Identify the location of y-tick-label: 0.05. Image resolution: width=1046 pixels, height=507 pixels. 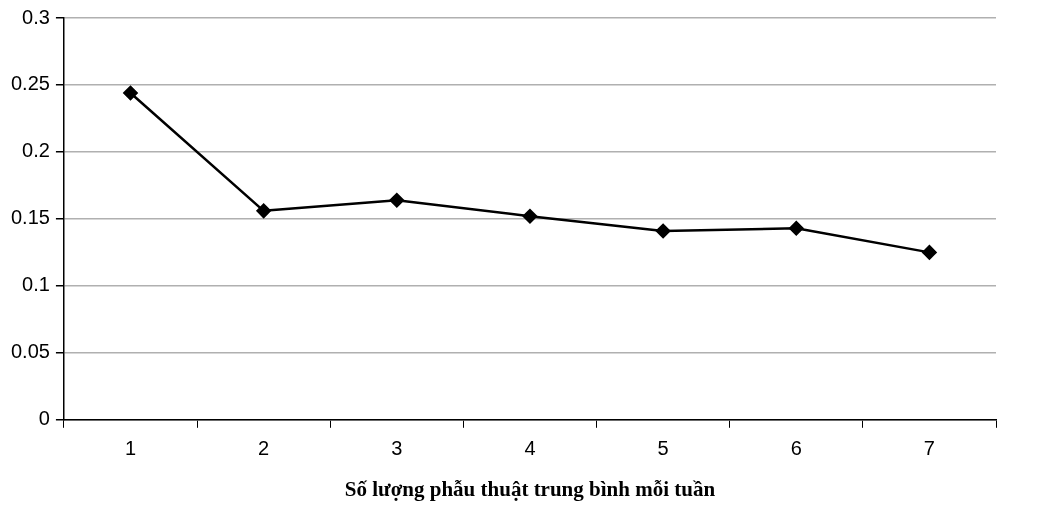
(30, 351).